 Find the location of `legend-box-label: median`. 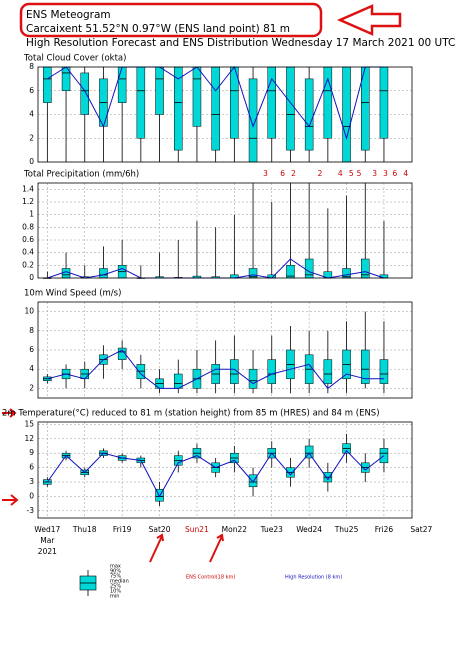

legend-box-label: median is located at coordinates (119, 582).